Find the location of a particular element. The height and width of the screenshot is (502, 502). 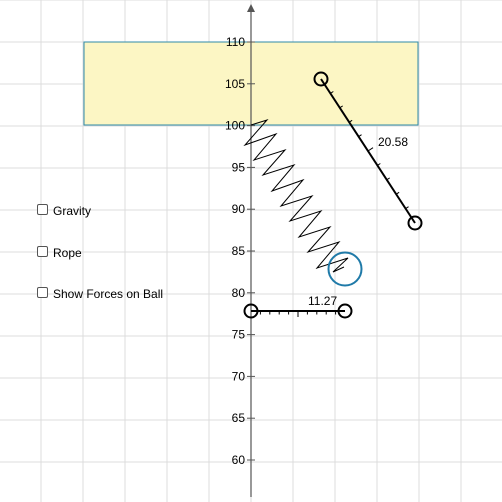

hruler-handle-left is located at coordinates (251, 311).